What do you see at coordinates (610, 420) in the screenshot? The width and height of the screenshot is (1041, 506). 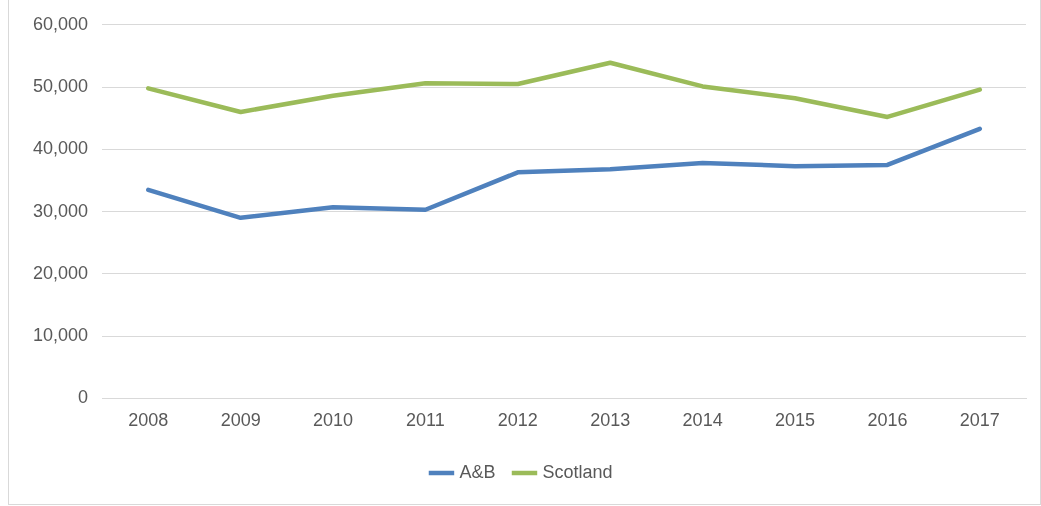 I see `x-tick-label: 2013` at bounding box center [610, 420].